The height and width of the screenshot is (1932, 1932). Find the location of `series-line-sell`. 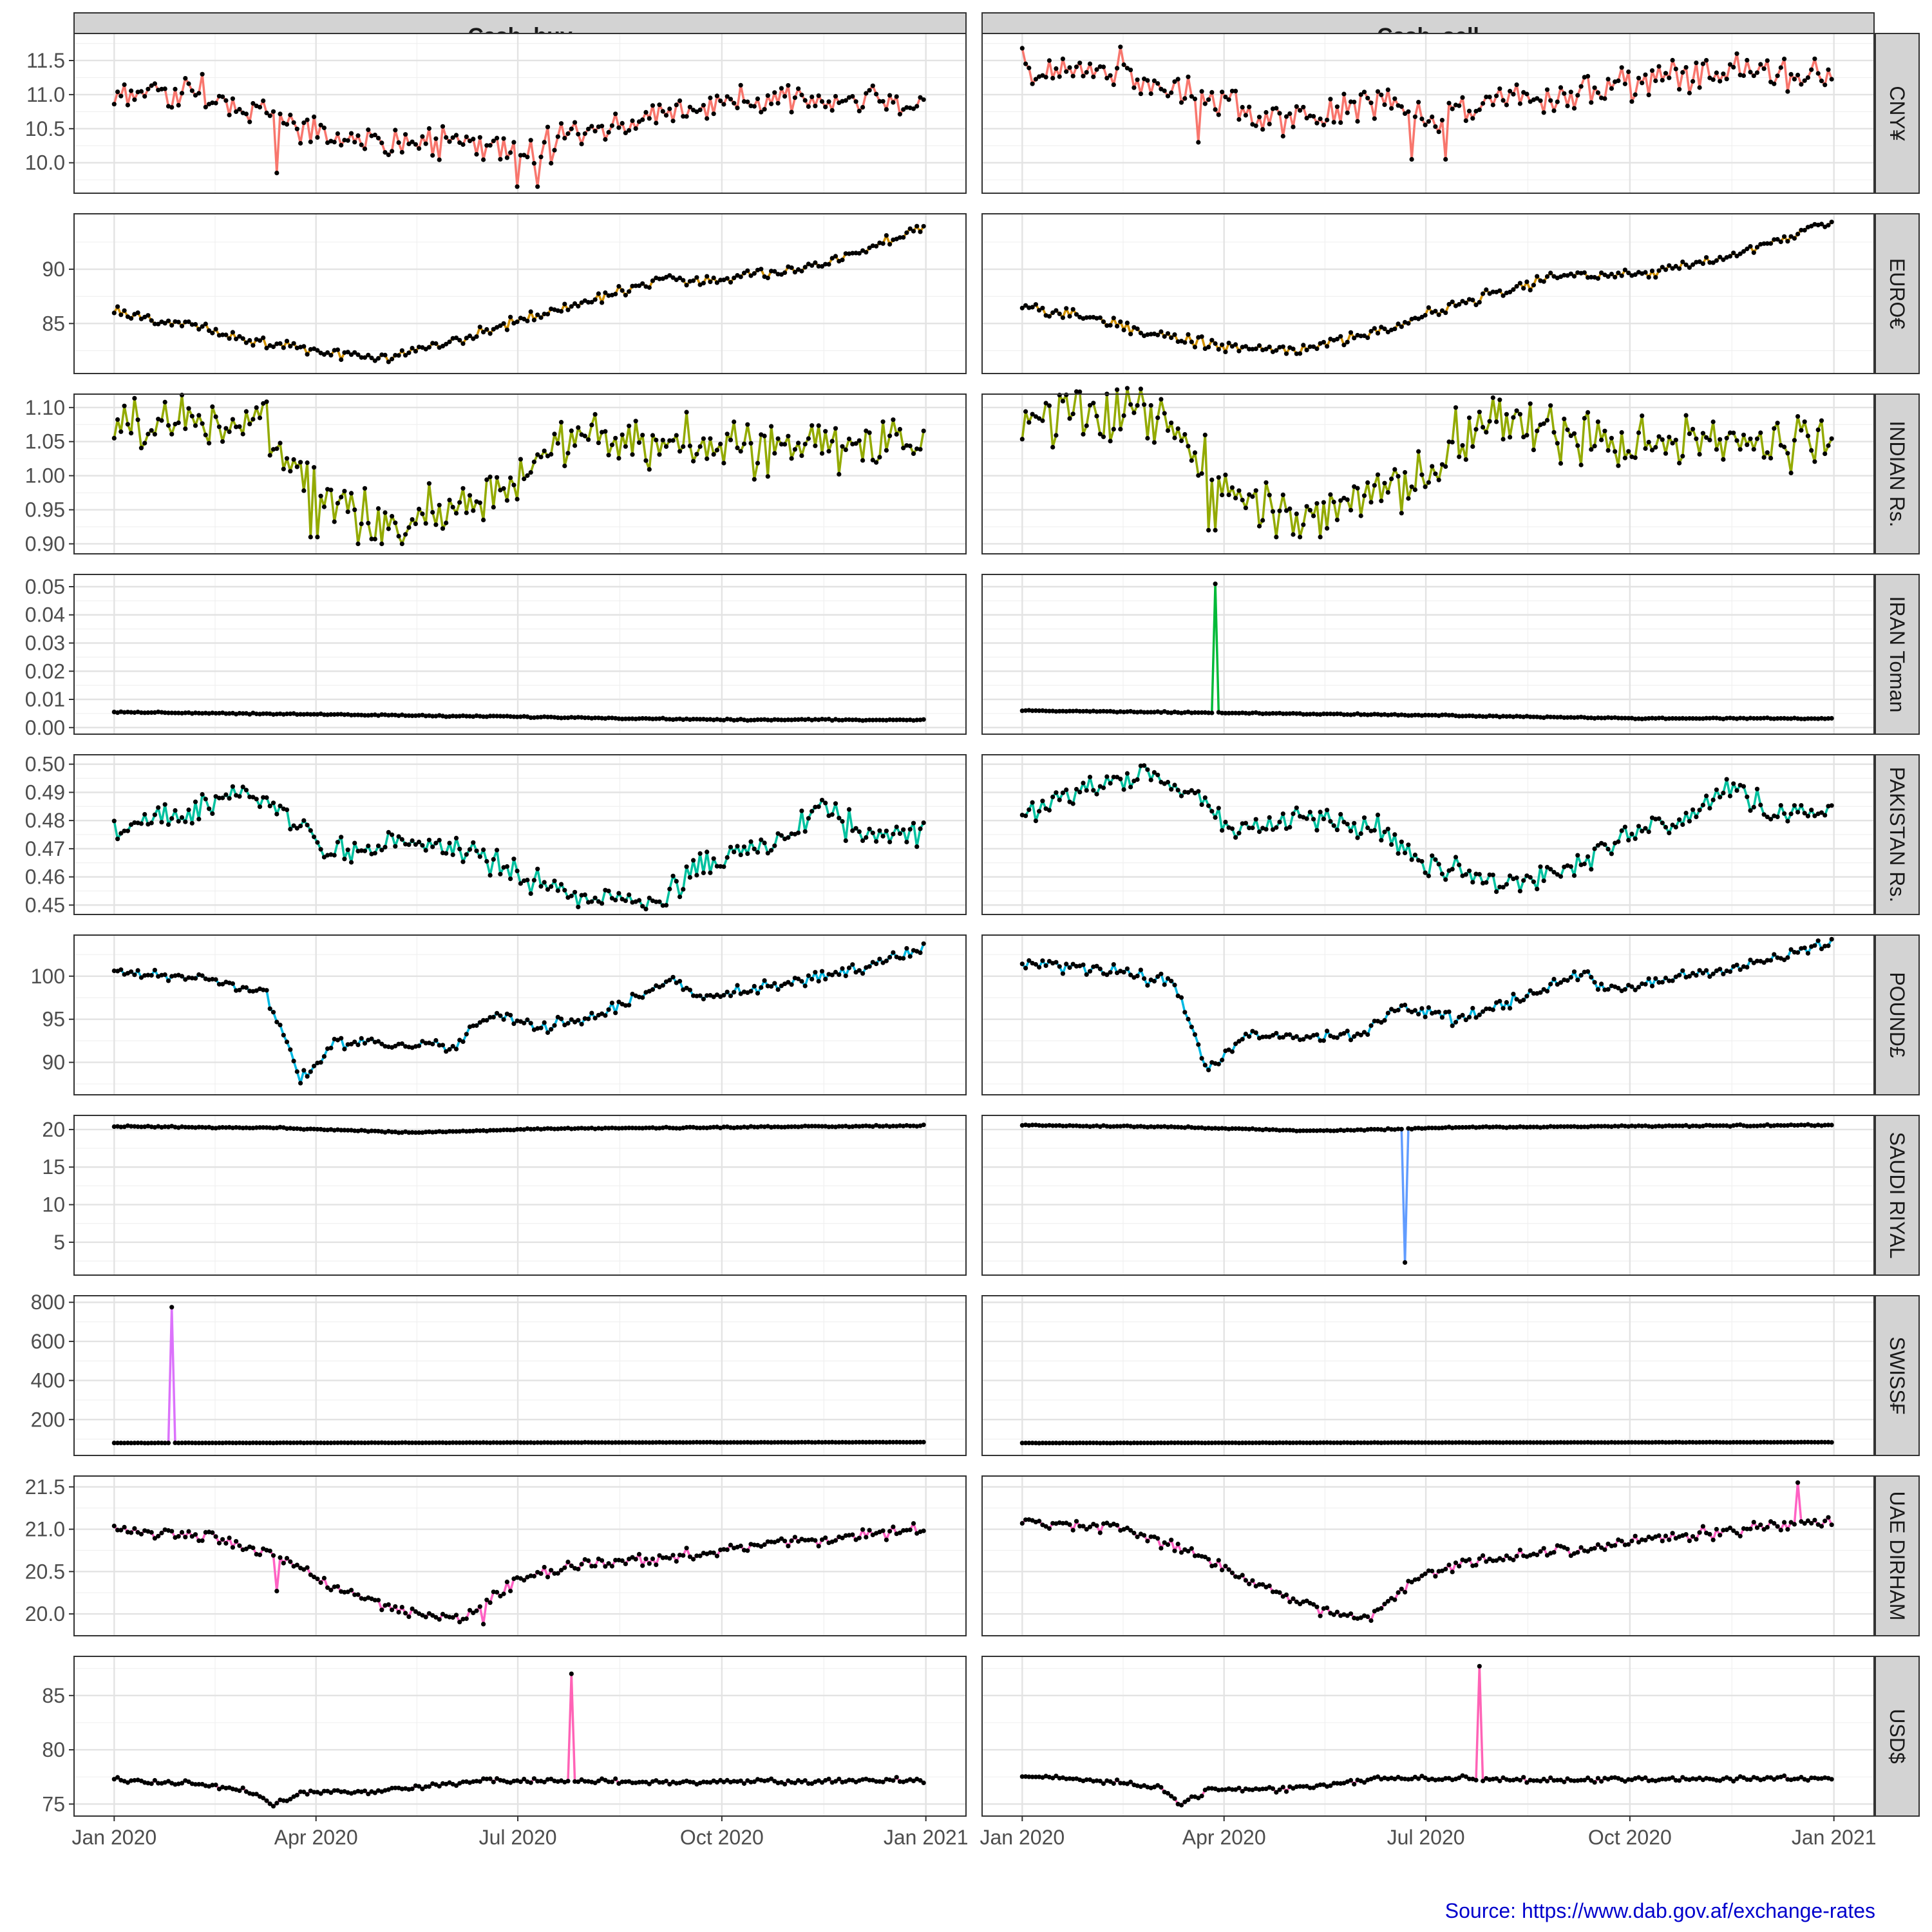

series-line-sell is located at coordinates (1427, 463).